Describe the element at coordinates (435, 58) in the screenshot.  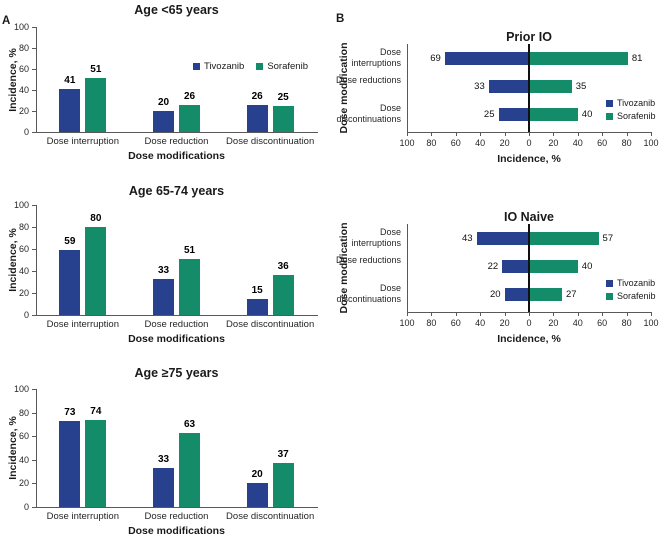
I see `bar-value-label: 69` at that location.